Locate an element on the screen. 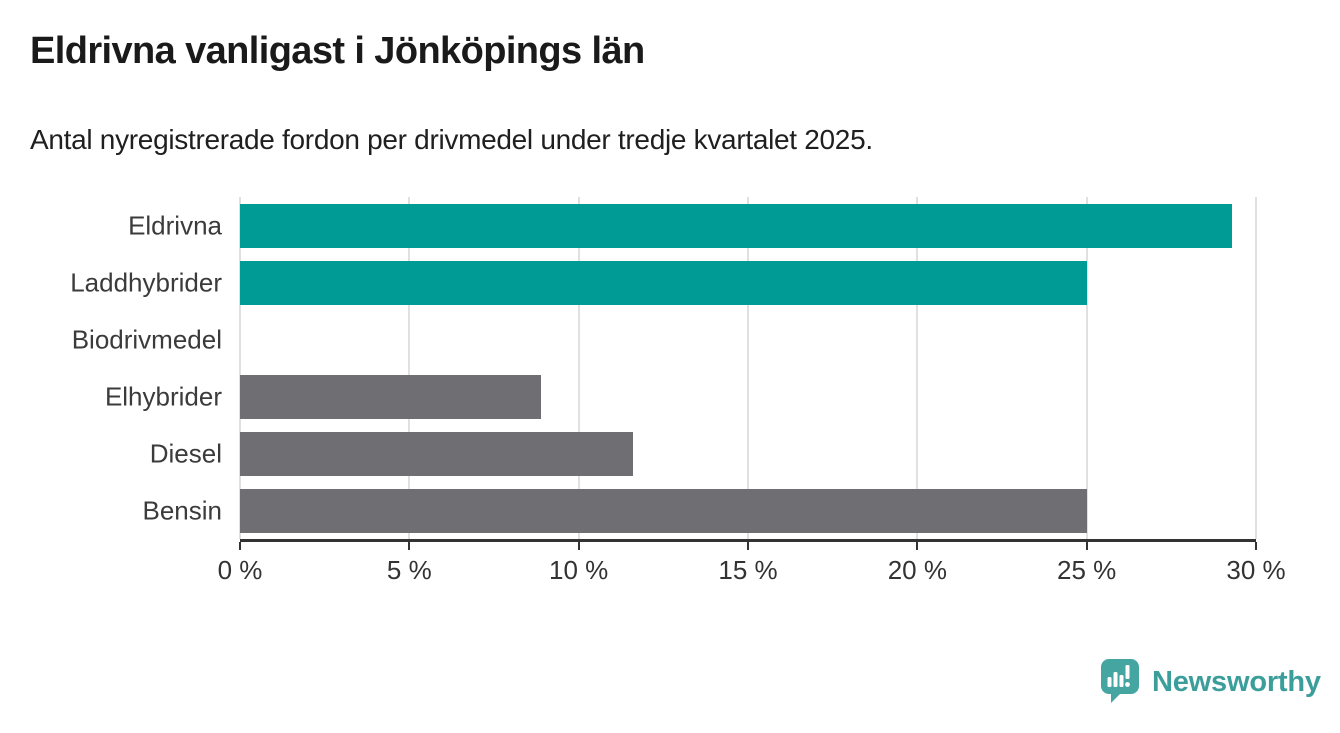  logo-bars is located at coordinates (1118, 676).